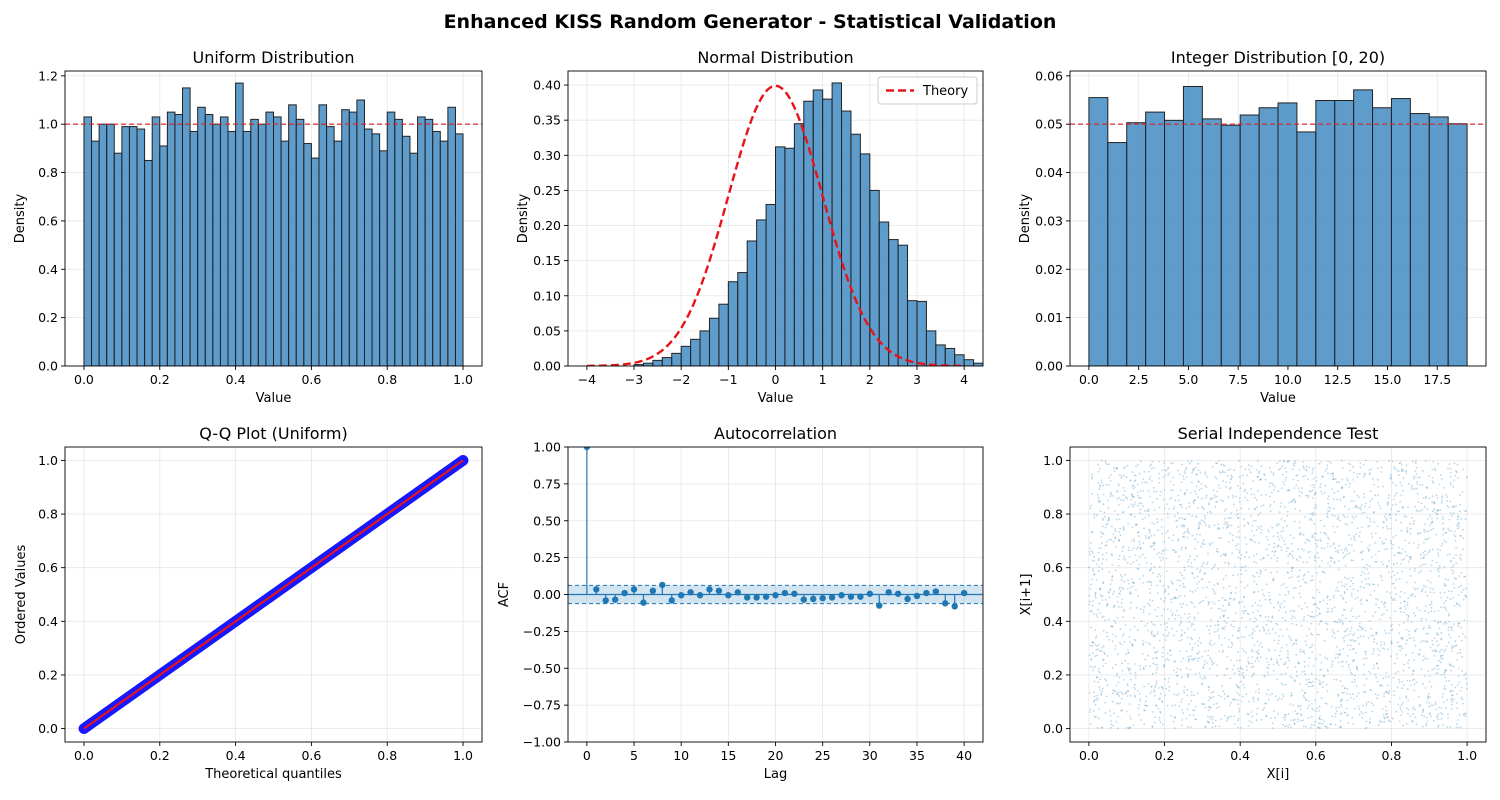  What do you see at coordinates (547, 85) in the screenshot?
I see `y-tick-label: 0.40` at bounding box center [547, 85].